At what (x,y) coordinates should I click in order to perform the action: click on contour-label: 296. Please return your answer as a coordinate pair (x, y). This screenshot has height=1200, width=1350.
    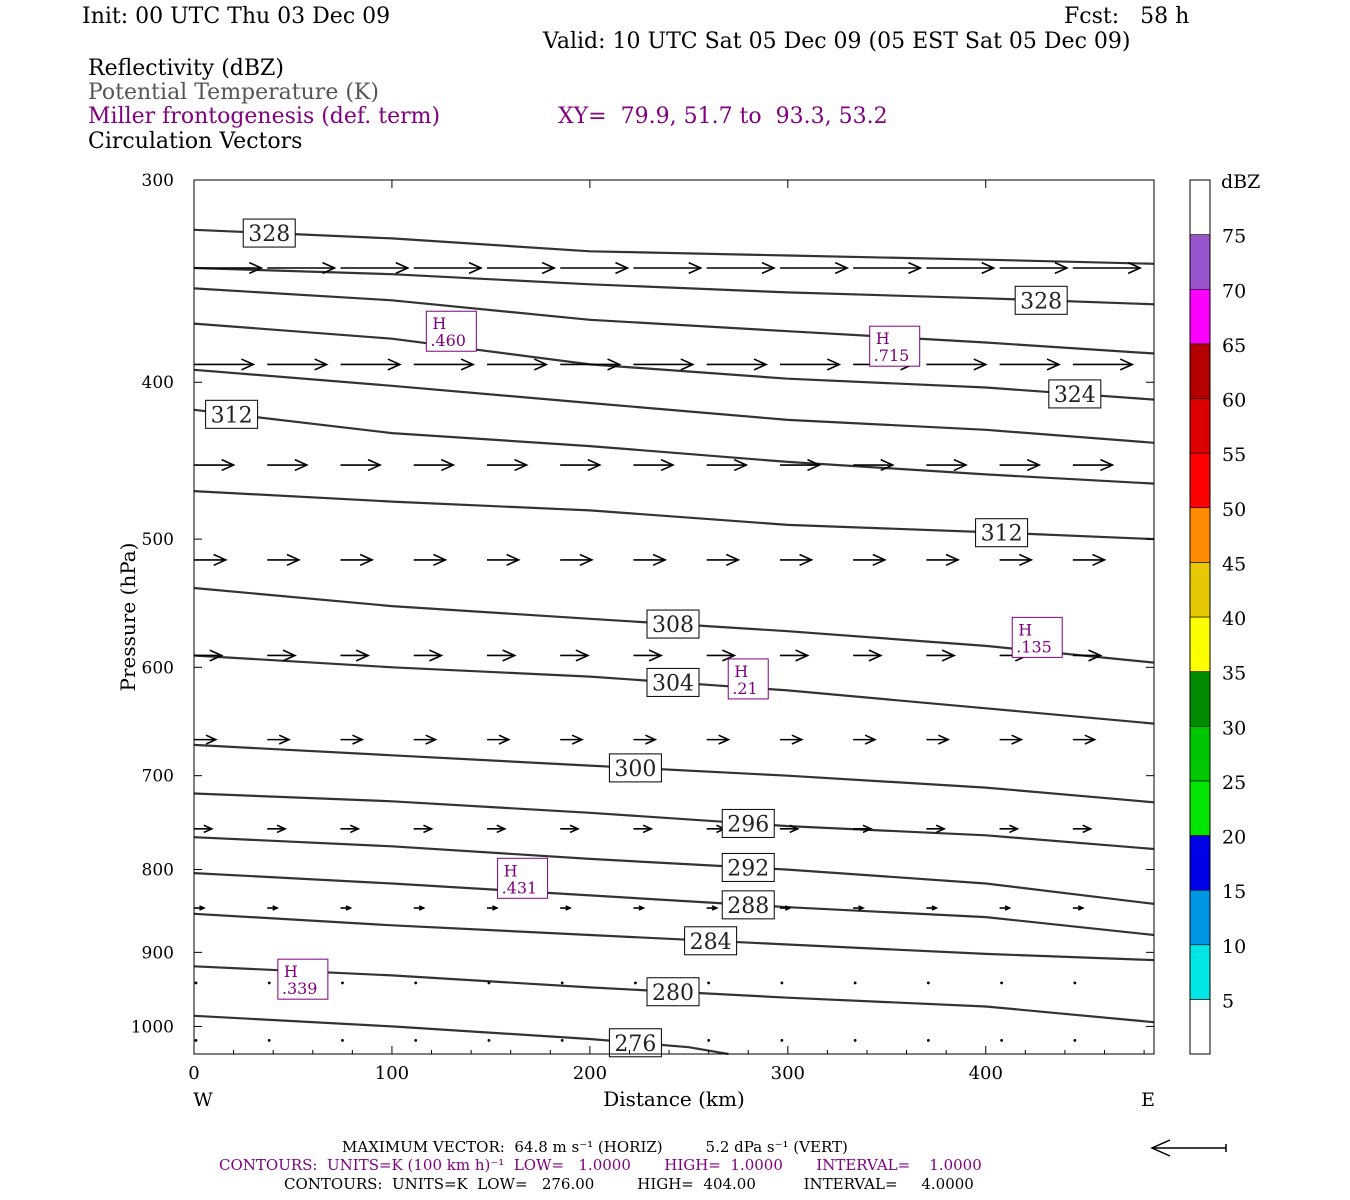
    Looking at the image, I should click on (748, 824).